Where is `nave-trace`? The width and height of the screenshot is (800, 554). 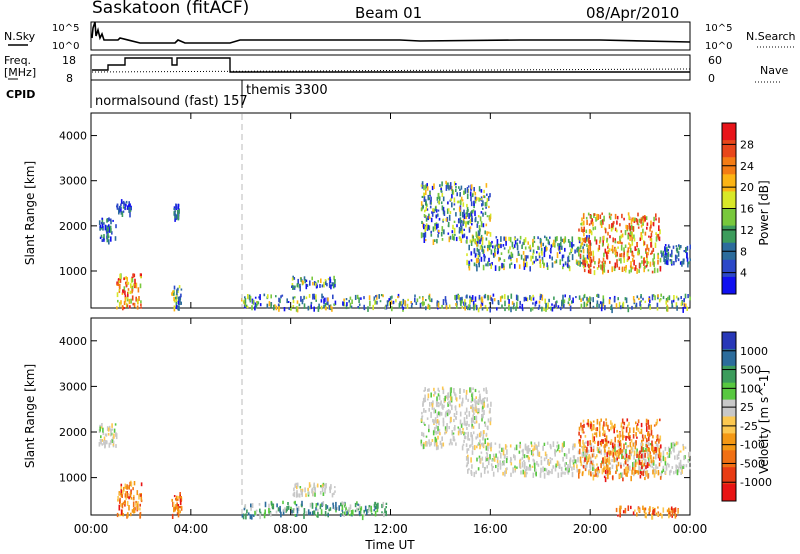
nave-trace is located at coordinates (391, 70).